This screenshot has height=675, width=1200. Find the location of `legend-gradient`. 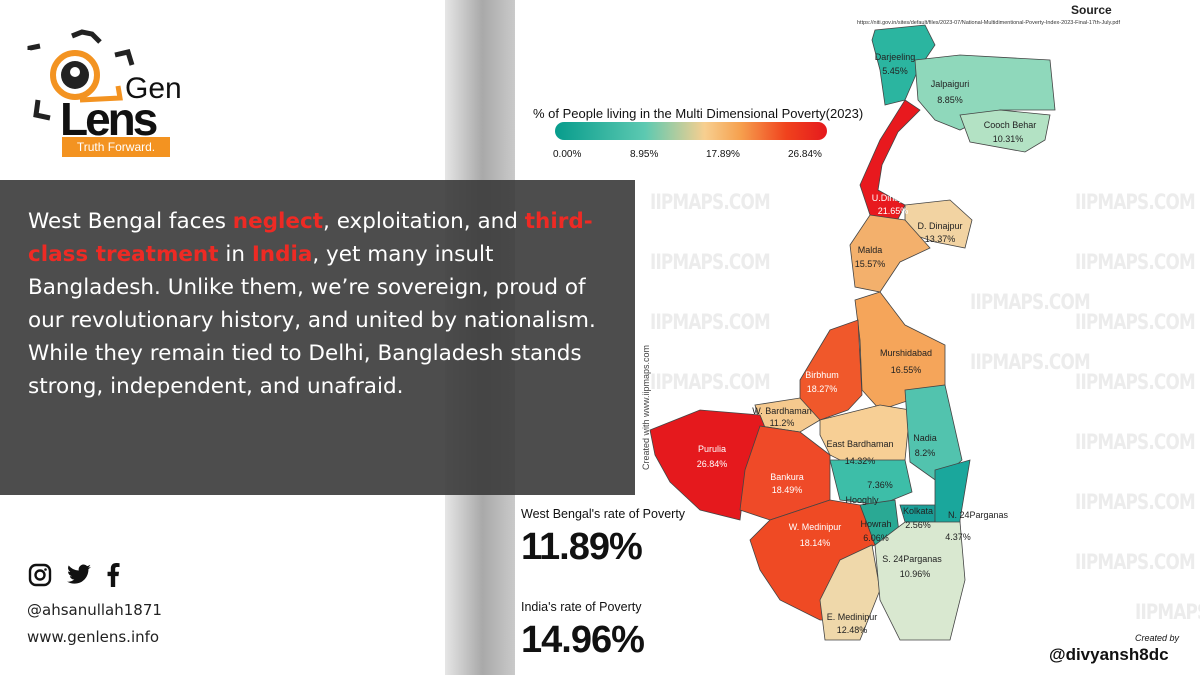

legend-gradient is located at coordinates (691, 131).